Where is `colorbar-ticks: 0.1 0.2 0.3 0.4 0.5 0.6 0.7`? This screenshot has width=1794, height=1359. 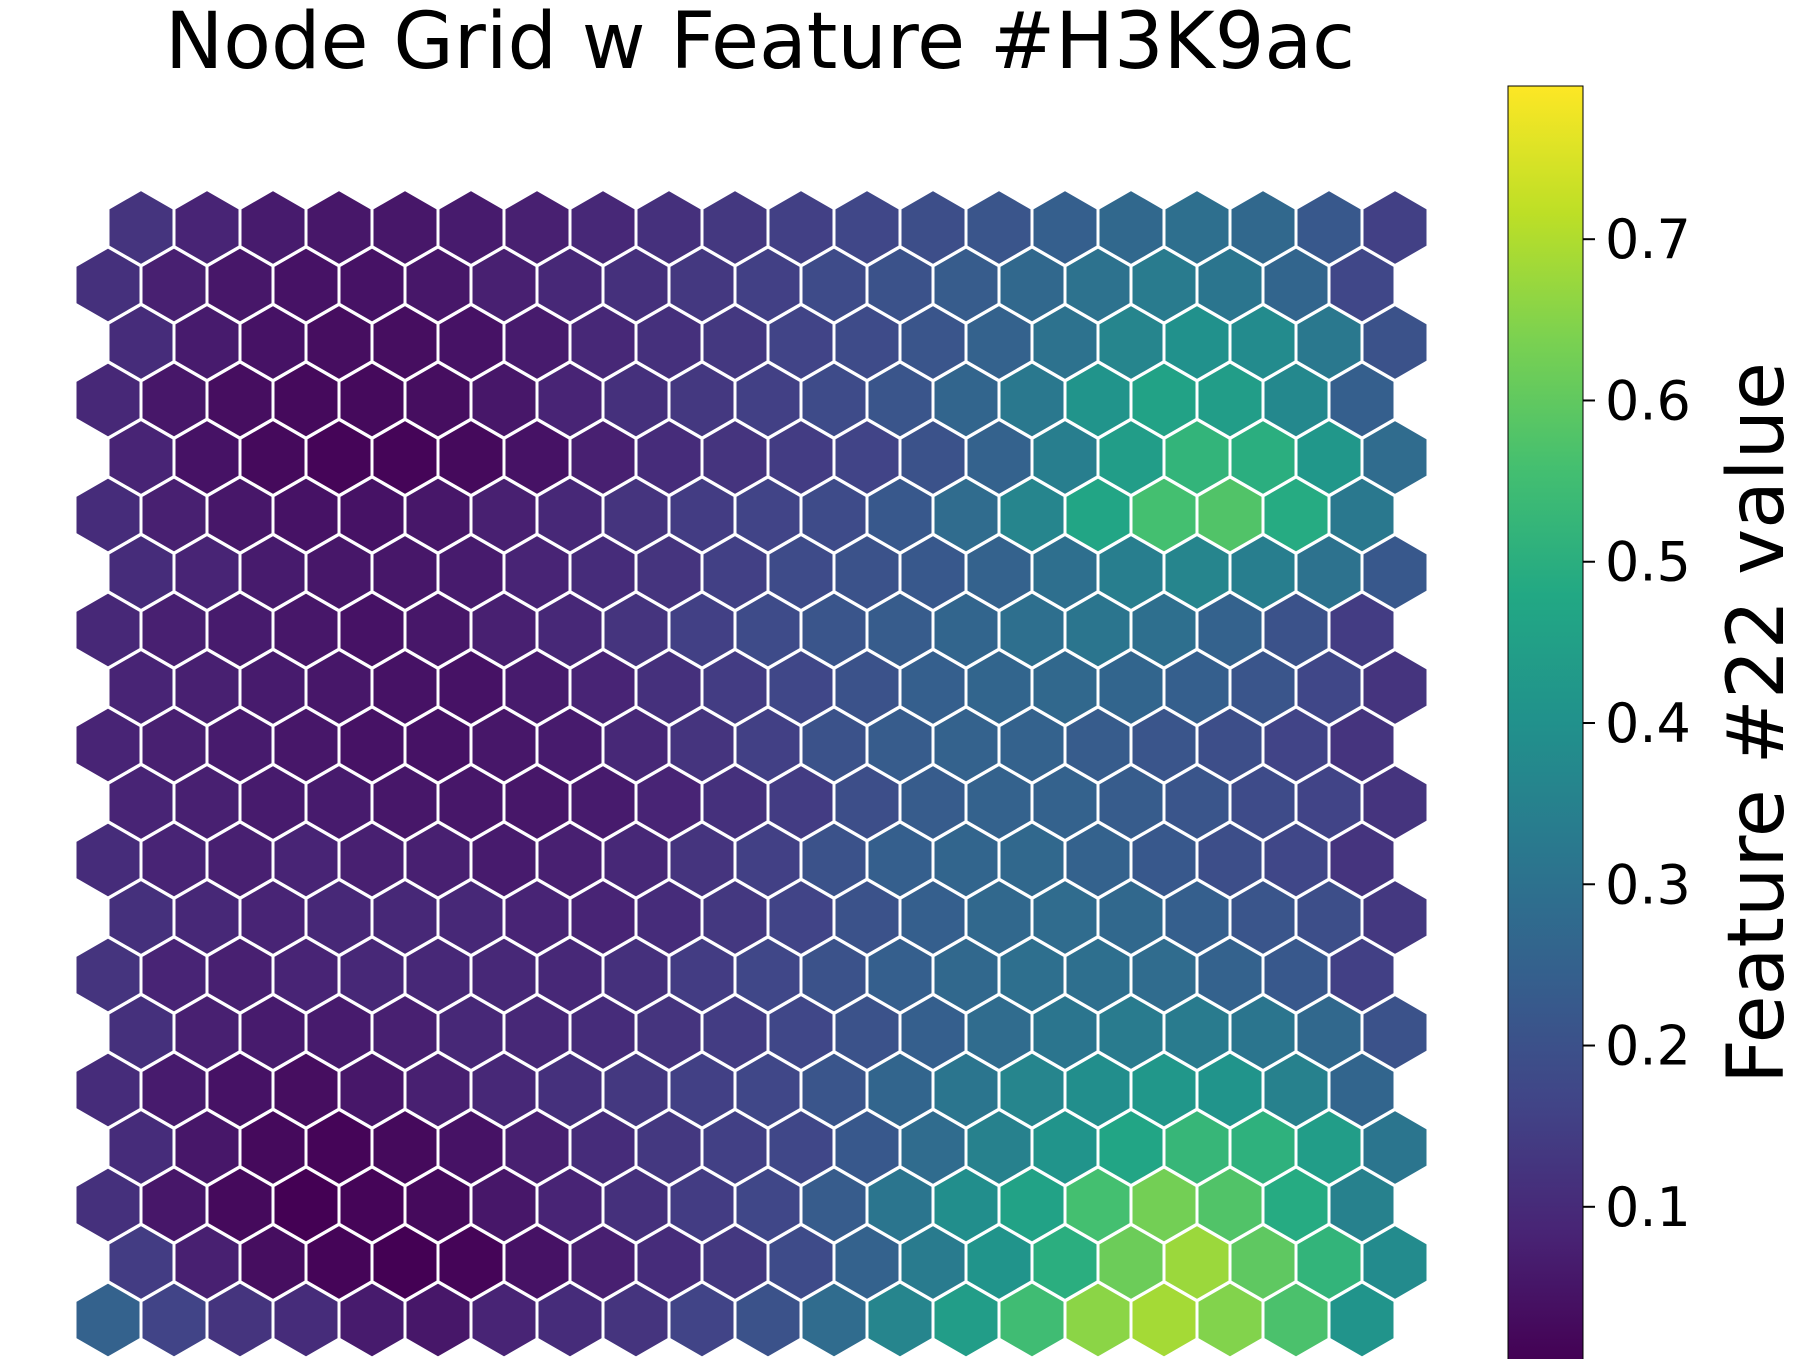 colorbar-ticks: 0.1 0.2 0.3 0.4 0.5 0.6 0.7 is located at coordinates (1637, 723).